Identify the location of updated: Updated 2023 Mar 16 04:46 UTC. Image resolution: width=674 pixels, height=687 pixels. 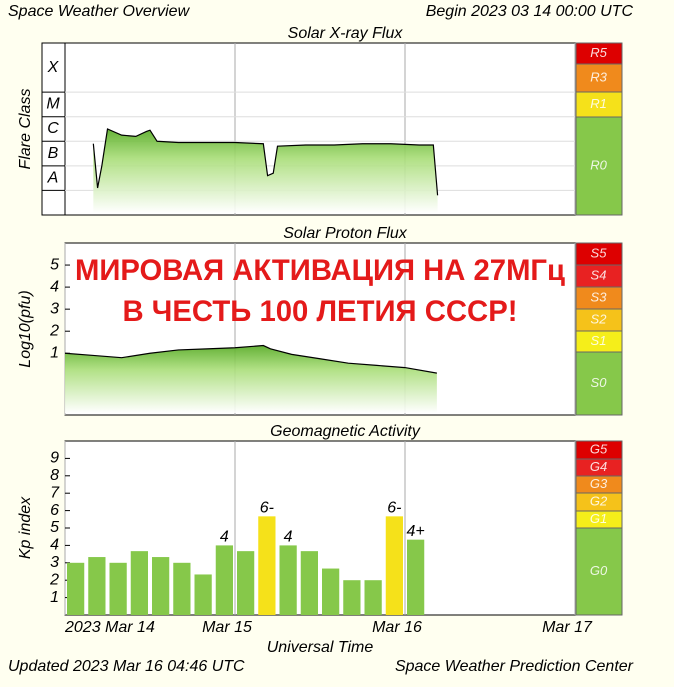
(126, 666).